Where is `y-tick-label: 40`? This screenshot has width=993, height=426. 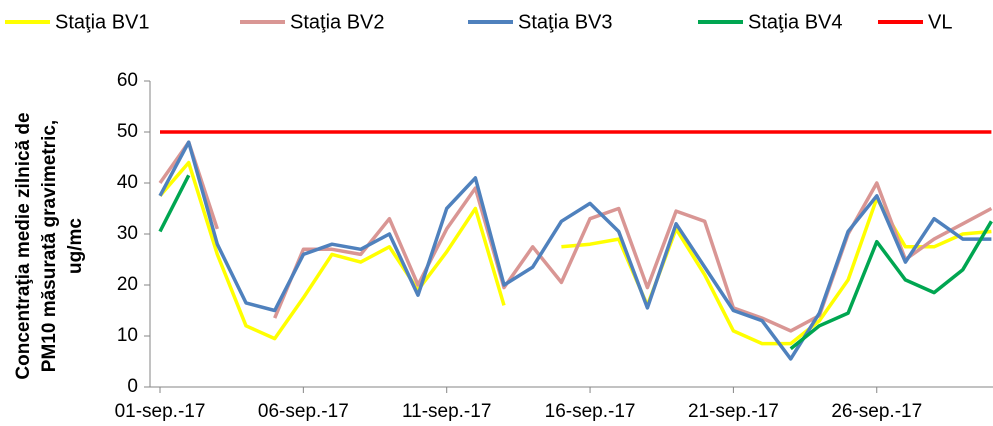
y-tick-label: 40 is located at coordinates (127, 182).